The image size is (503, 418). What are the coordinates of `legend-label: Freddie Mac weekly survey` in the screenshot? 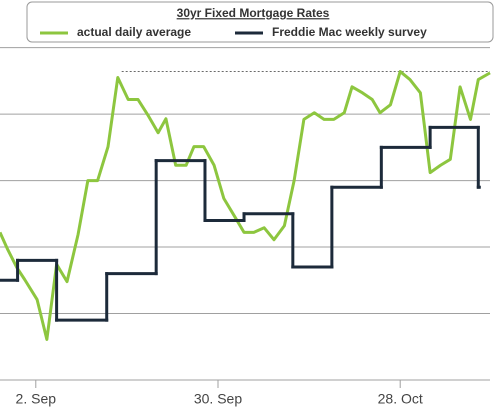 It's located at (349, 32).